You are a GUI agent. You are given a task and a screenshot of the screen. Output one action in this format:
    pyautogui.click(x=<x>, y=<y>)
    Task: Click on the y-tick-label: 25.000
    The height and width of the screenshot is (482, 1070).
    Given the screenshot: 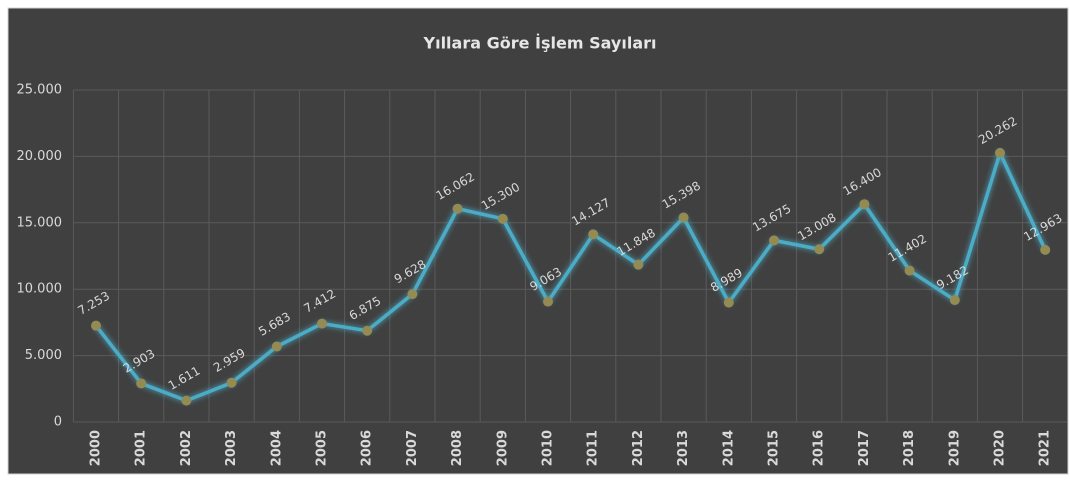 What is the action you would take?
    pyautogui.click(x=40, y=90)
    